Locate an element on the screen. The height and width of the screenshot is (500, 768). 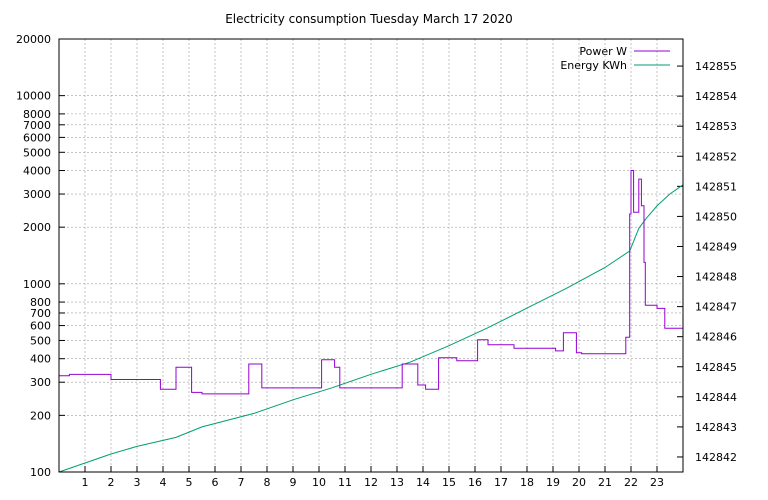
legend-label-power: Power W is located at coordinates (603, 51).